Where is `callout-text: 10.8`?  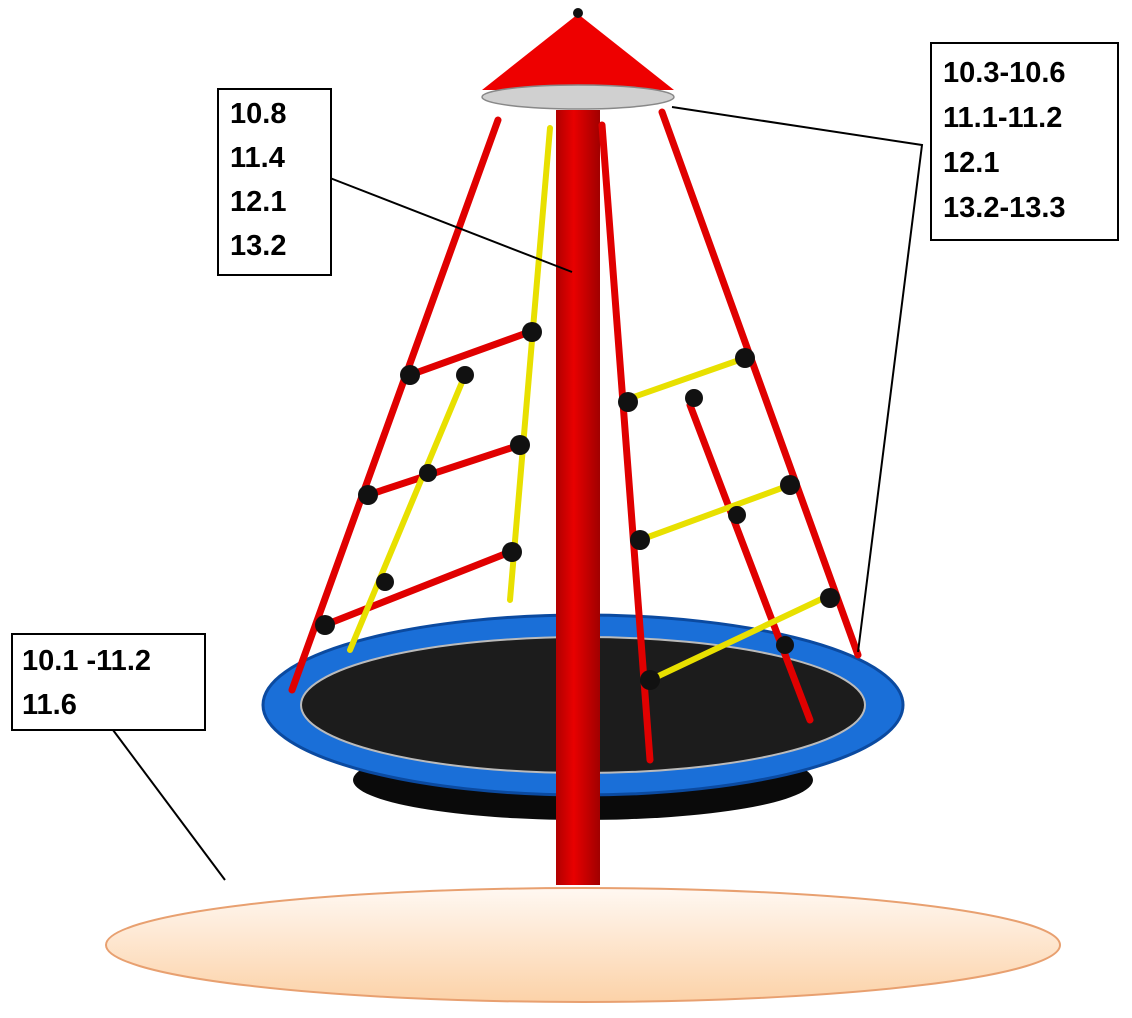 callout-text: 10.8 is located at coordinates (258, 114).